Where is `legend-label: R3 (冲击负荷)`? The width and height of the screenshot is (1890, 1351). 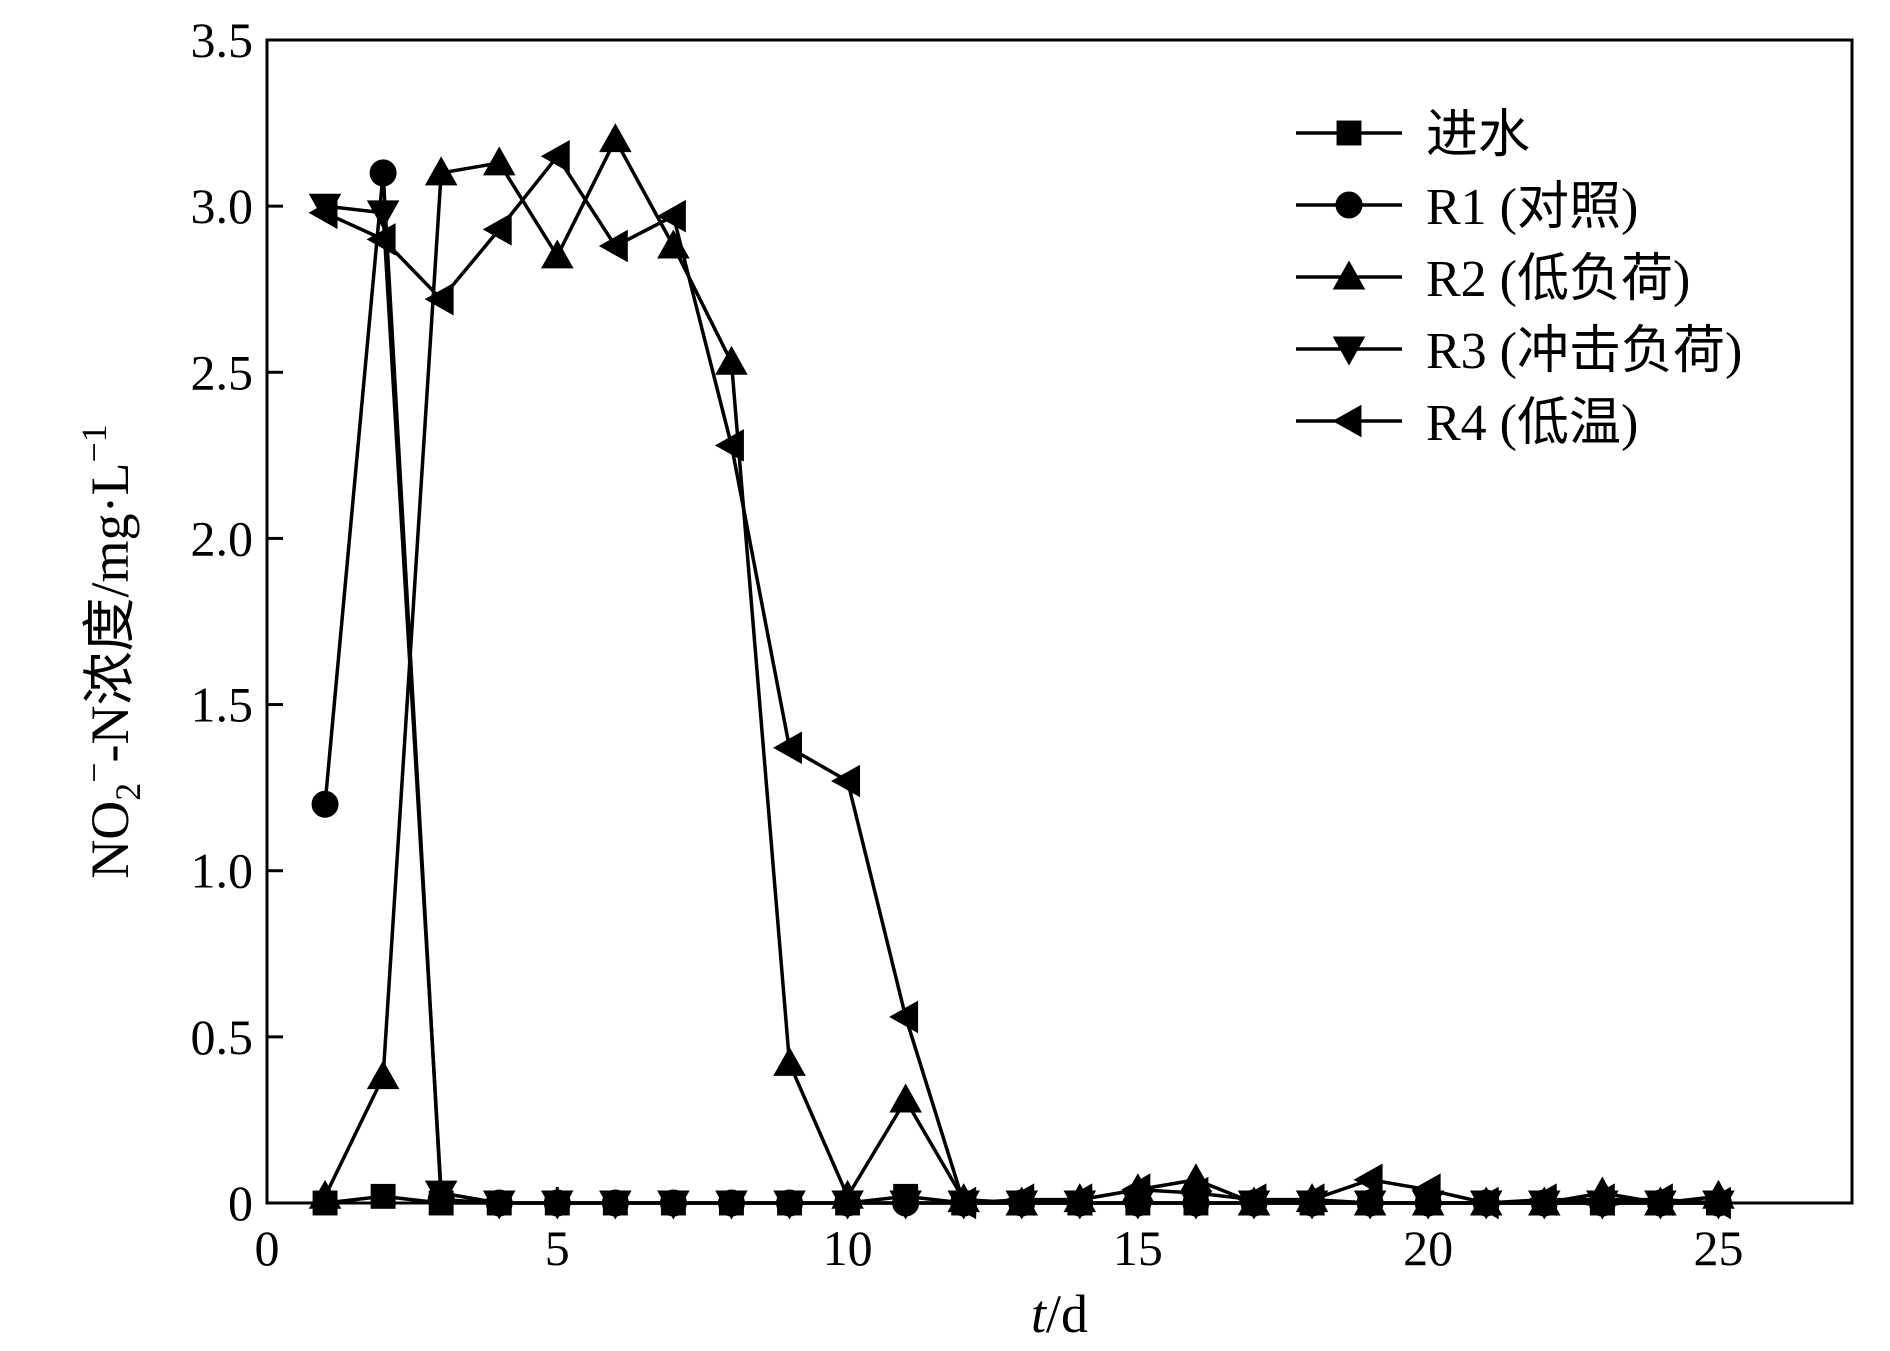
legend-label: R3 (冲击负荷) is located at coordinates (1584, 351).